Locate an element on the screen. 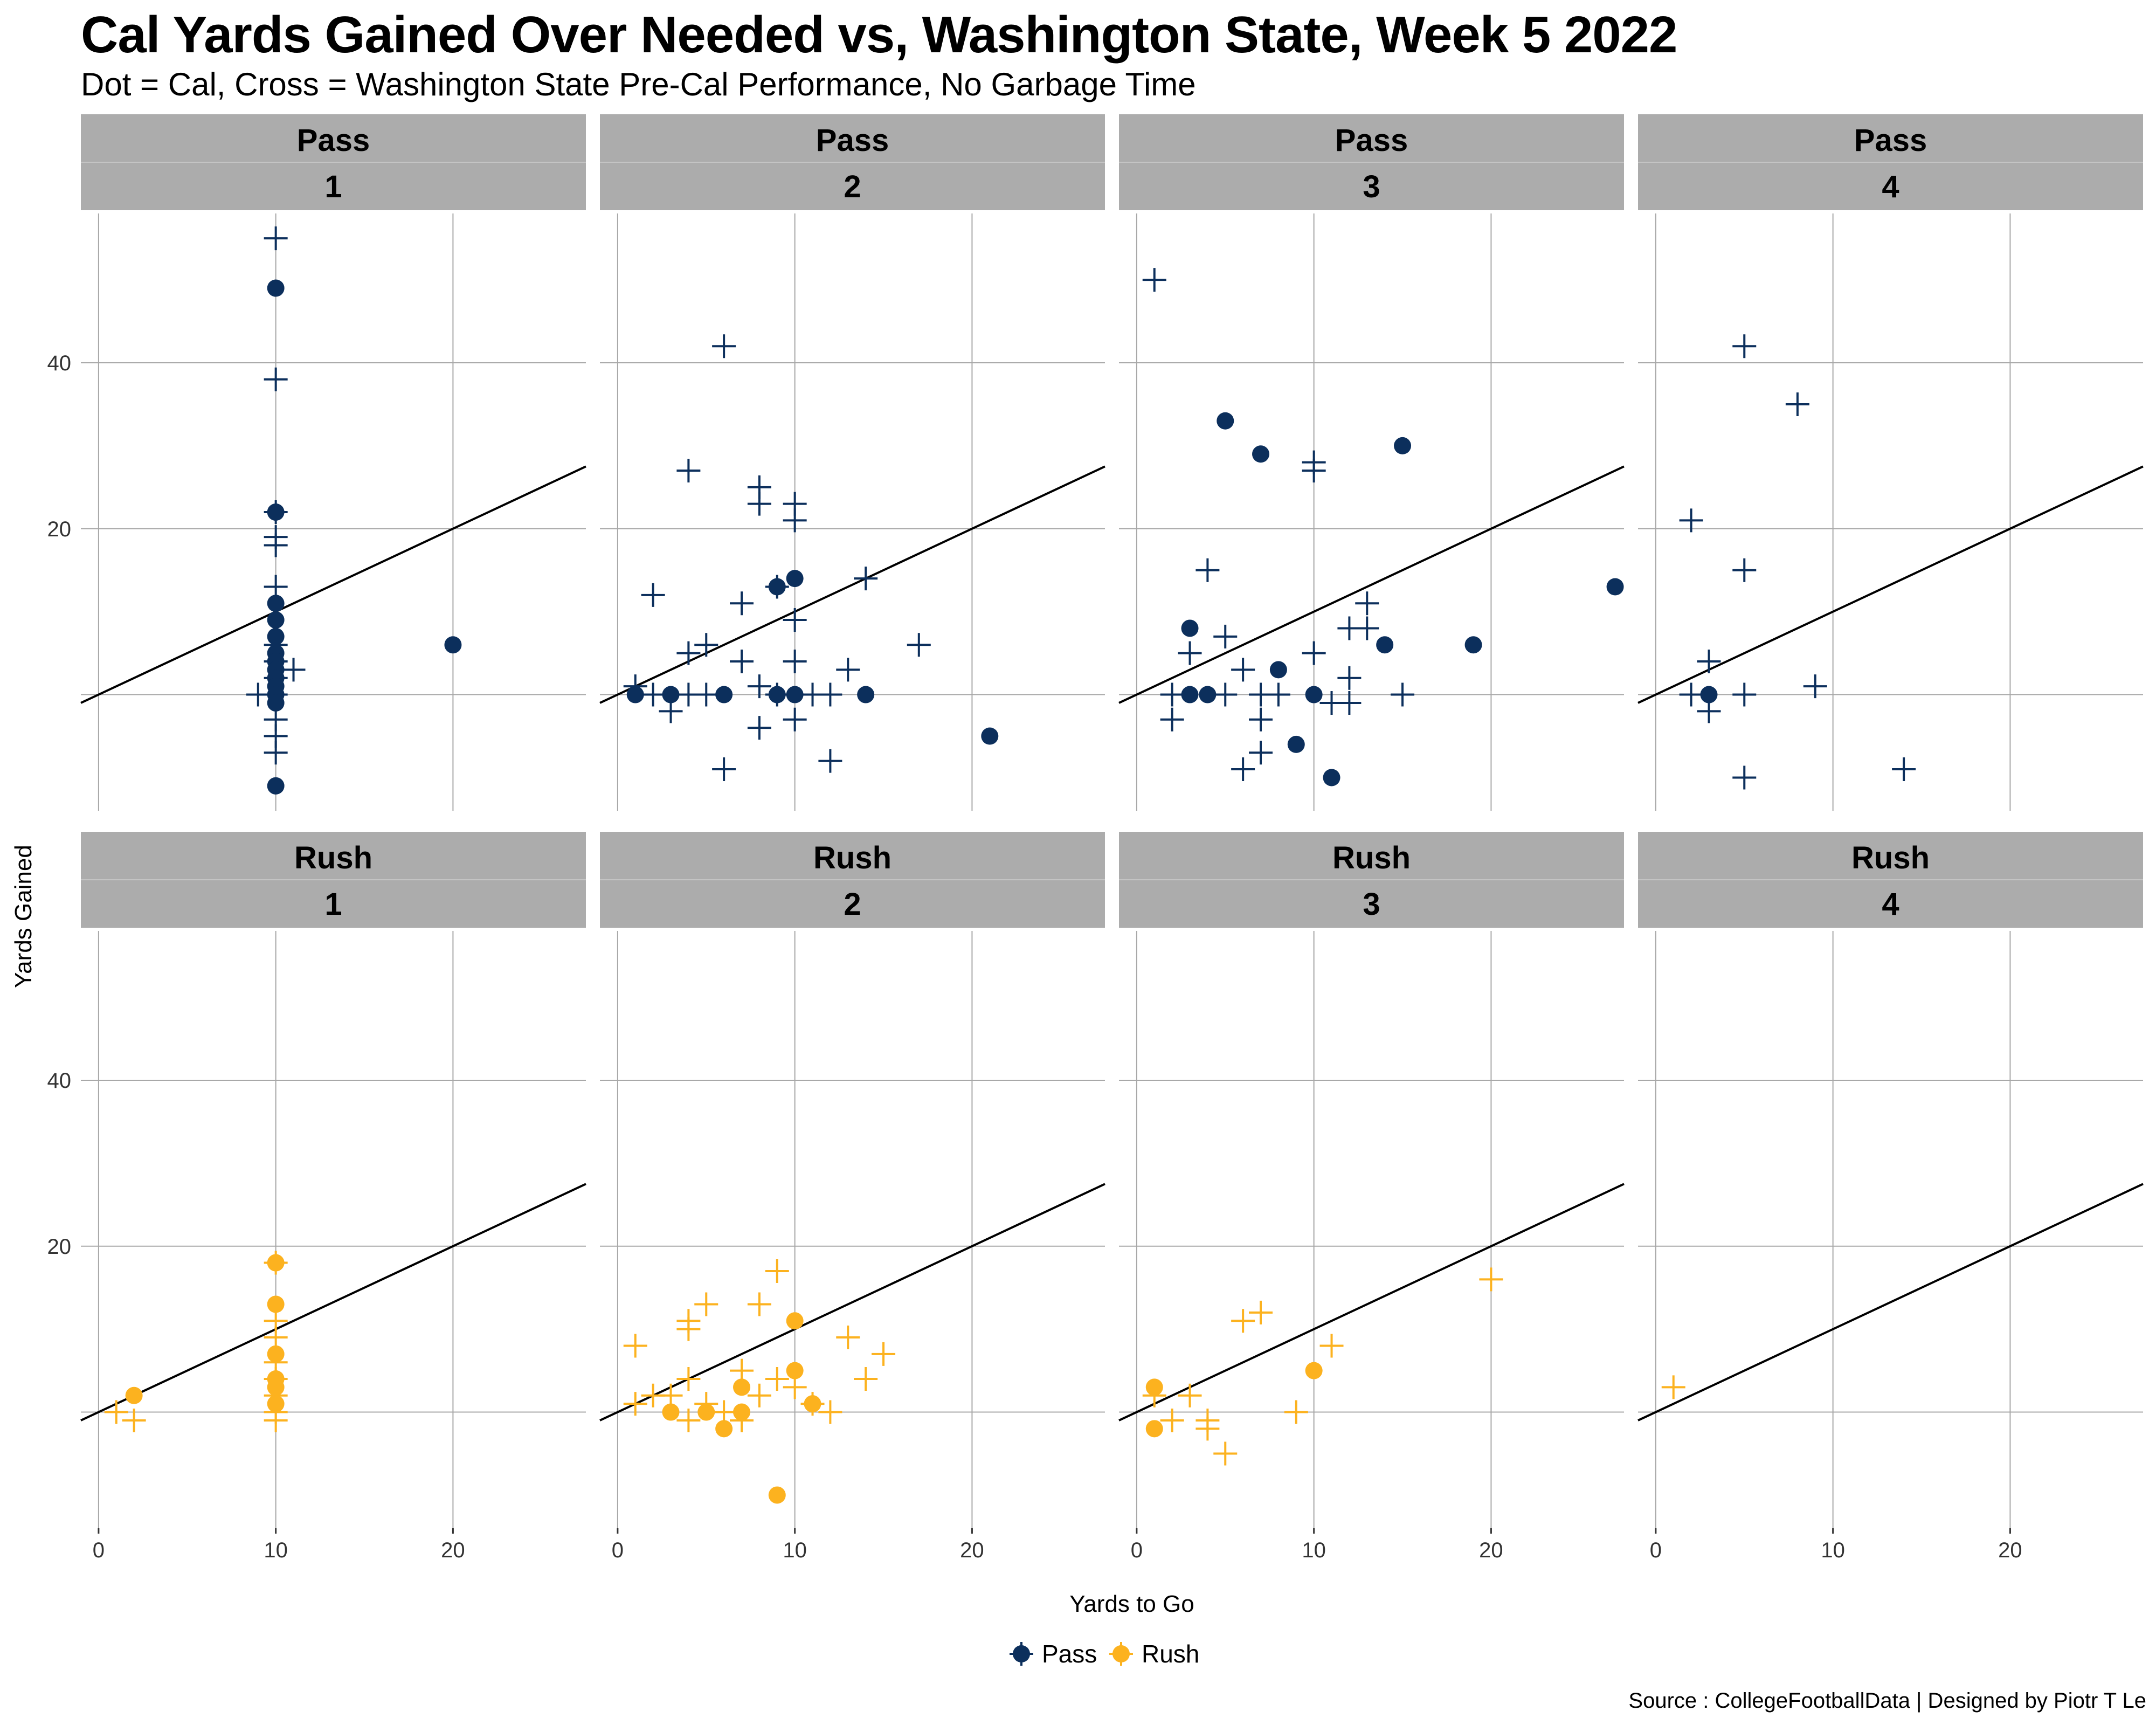  strip-label-down: 1 is located at coordinates (333, 186).